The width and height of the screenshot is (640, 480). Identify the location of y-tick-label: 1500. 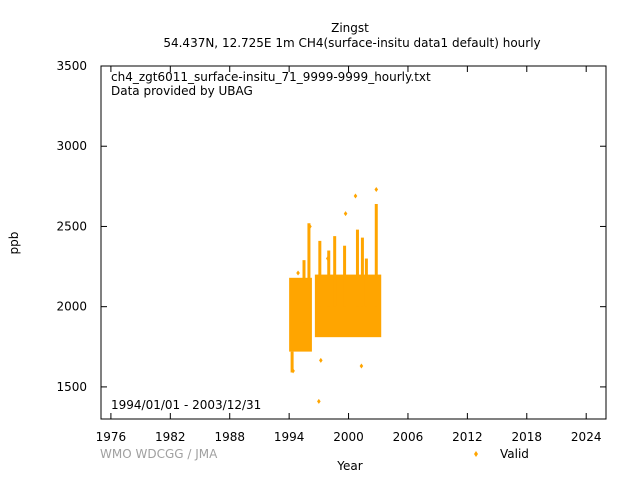
(71, 387).